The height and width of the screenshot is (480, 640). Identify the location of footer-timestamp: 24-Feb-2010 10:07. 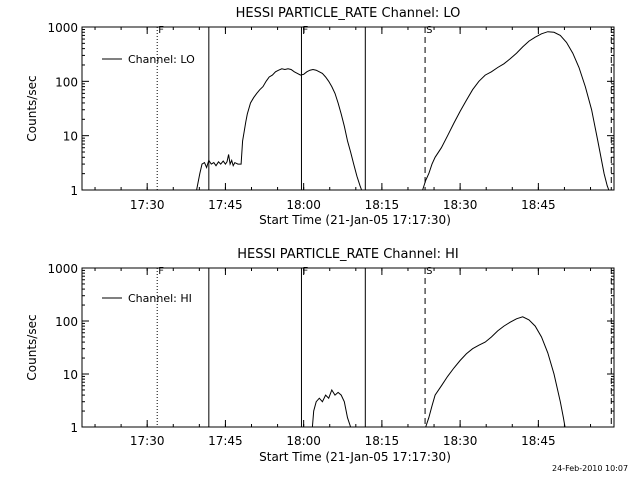
(590, 468).